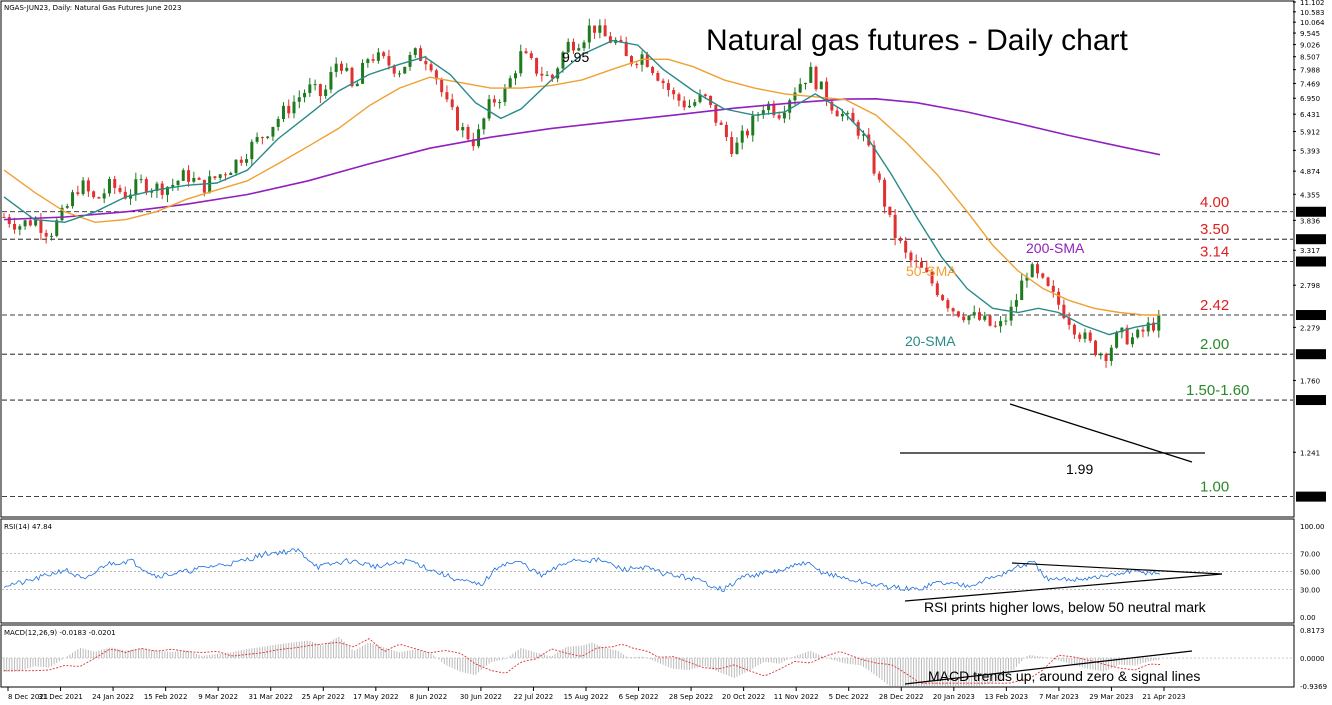 The image size is (1332, 705). Describe the element at coordinates (1310, 221) in the screenshot. I see `price-tick-label: 3.836` at that location.